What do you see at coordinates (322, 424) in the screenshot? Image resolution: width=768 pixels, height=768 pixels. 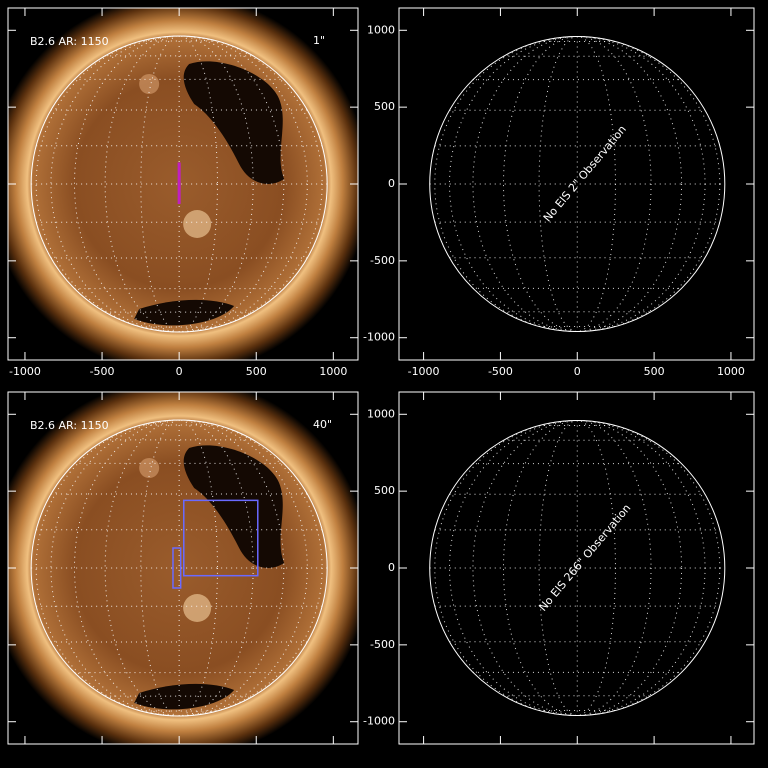 I see `resolution-label: 40"` at bounding box center [322, 424].